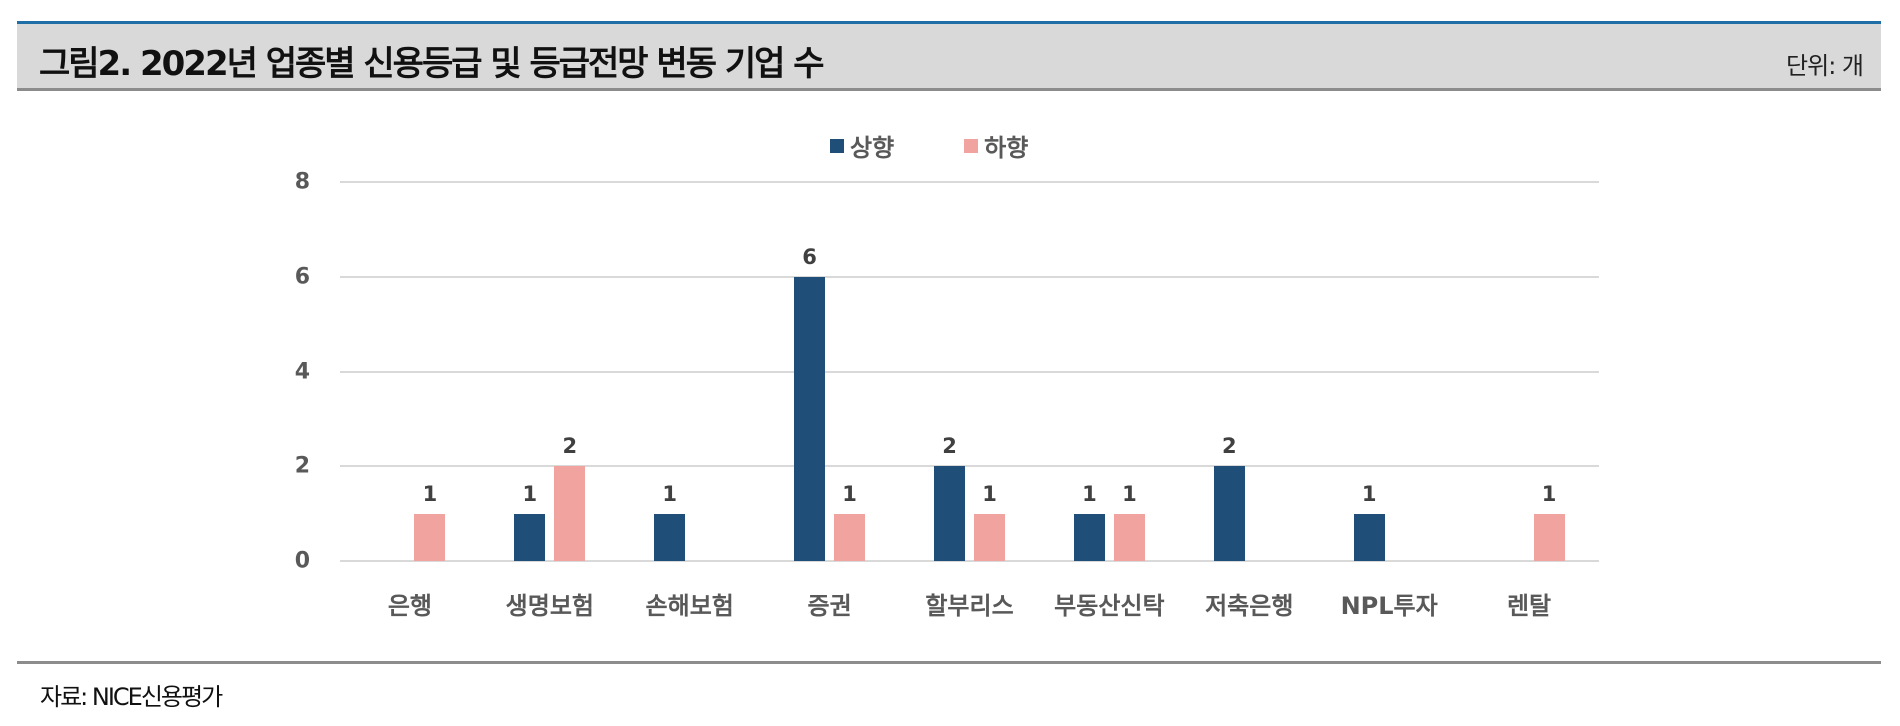  Describe the element at coordinates (809, 256) in the screenshot. I see `bar-value-label: 6` at that location.